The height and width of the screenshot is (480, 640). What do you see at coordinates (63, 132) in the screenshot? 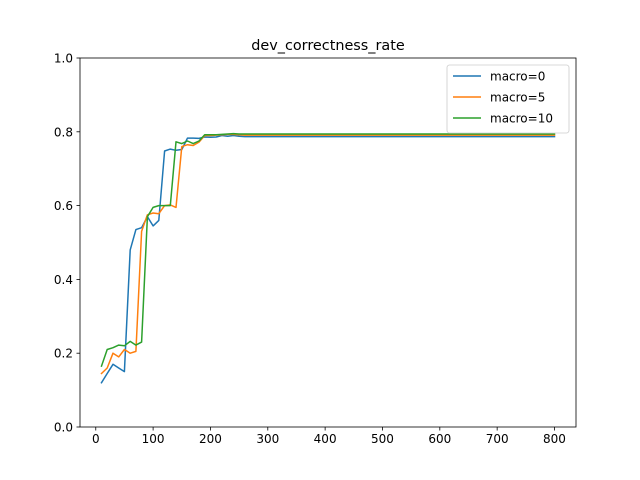
I see `y-tick-label: 0.8` at bounding box center [63, 132].